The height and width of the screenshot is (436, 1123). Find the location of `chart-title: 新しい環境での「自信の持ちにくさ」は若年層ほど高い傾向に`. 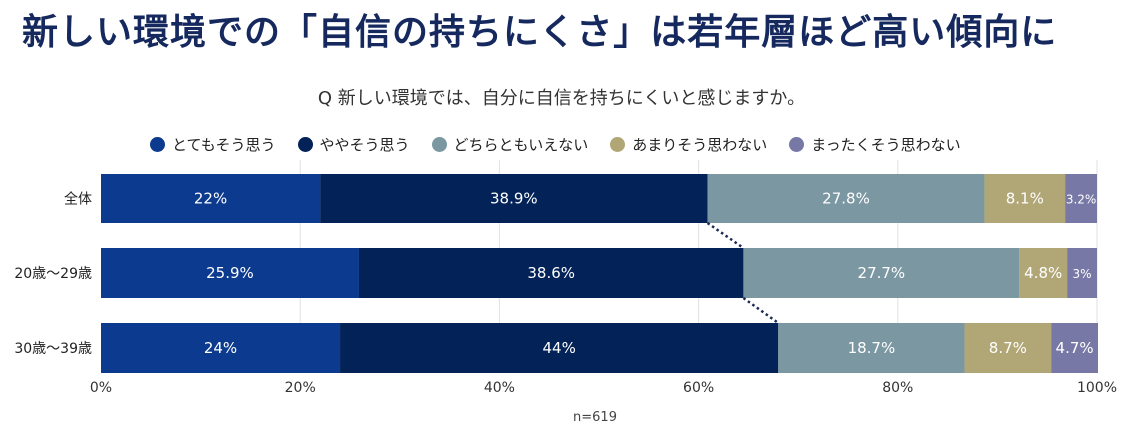

chart-title: 新しい環境での「自信の持ちにくさ」は若年層ほど高い傾向に is located at coordinates (540, 32).